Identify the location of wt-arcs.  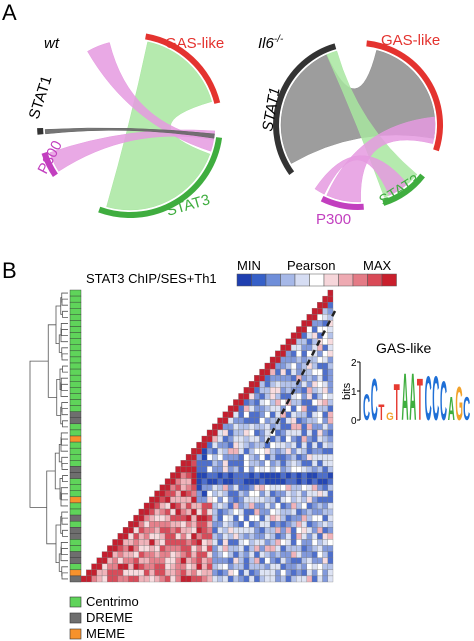
(130, 126).